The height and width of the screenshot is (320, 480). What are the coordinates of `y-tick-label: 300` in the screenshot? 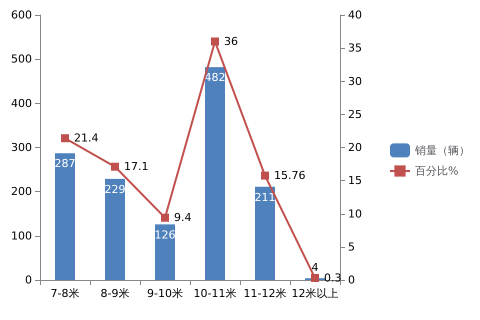 It's located at (21, 147).